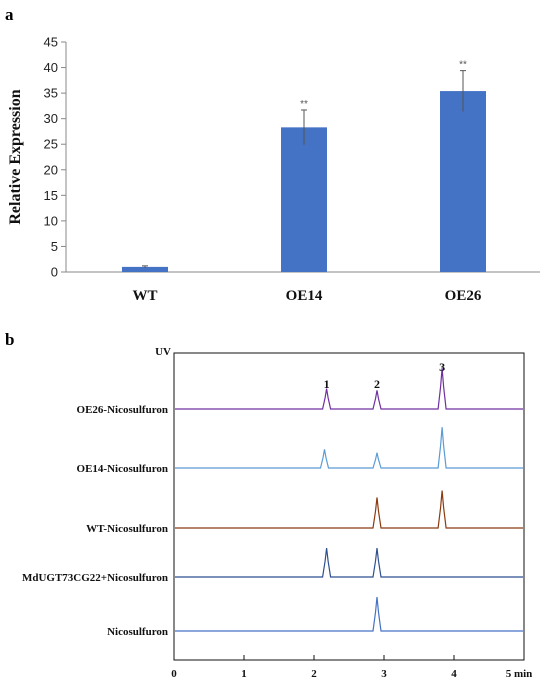  What do you see at coordinates (51, 220) in the screenshot?
I see `y-tick-label: 10` at bounding box center [51, 220].